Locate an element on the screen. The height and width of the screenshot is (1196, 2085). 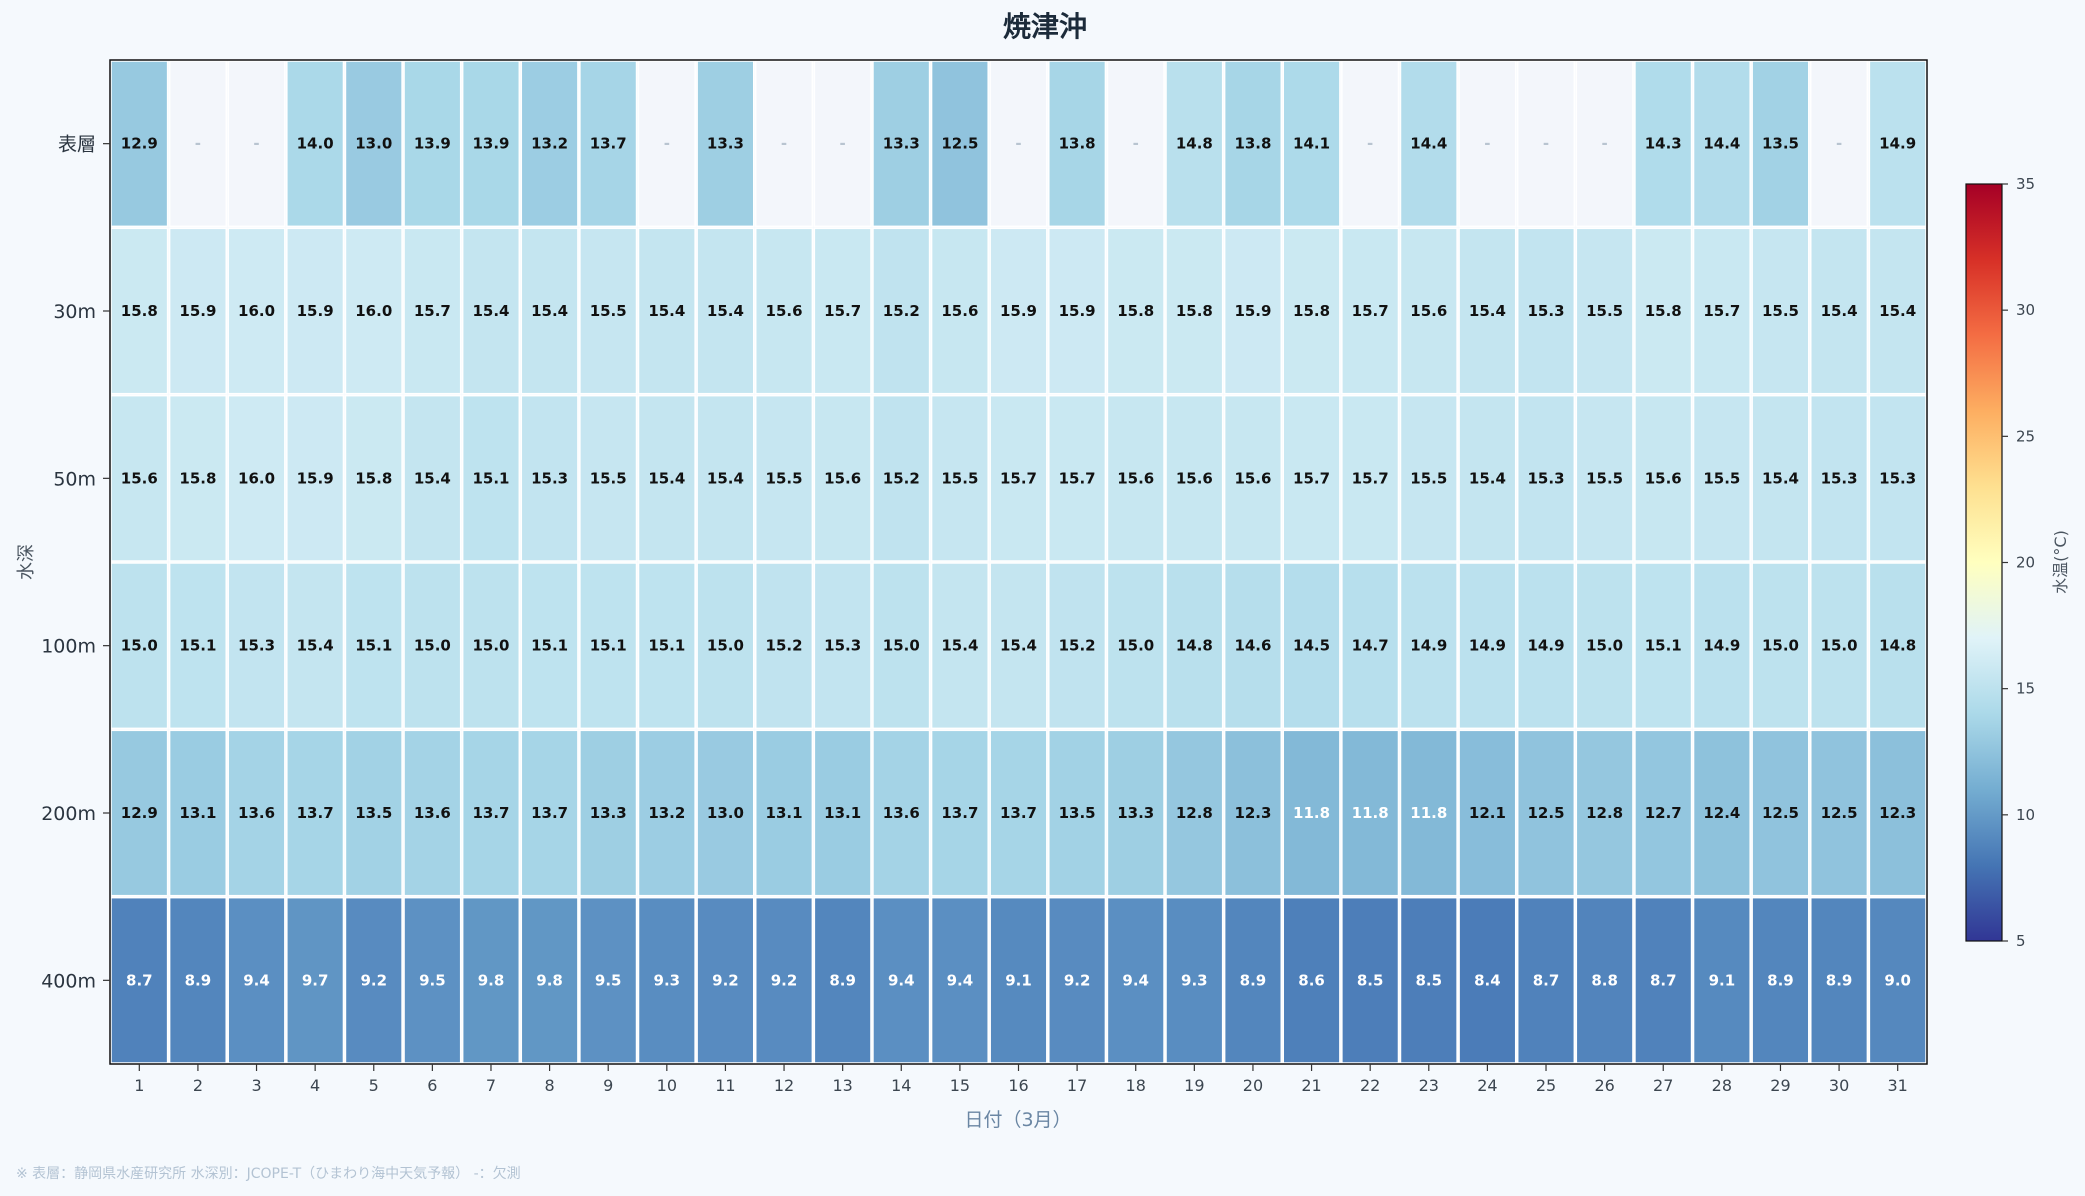
cell-label: 13.2 is located at coordinates (549, 144).